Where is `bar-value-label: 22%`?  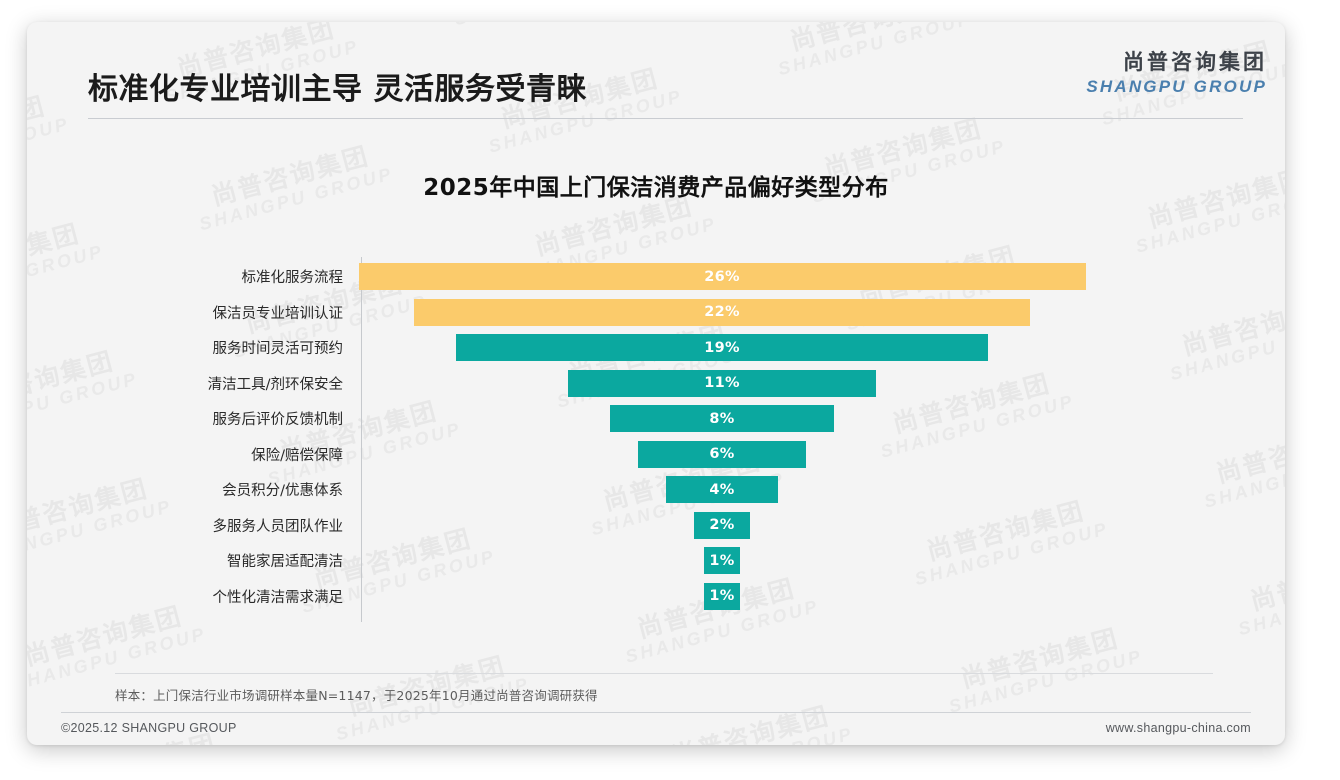
bar-value-label: 22% is located at coordinates (722, 312).